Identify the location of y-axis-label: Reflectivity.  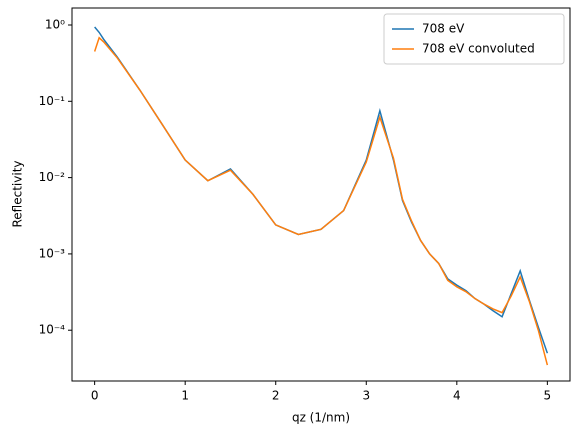
(18, 193).